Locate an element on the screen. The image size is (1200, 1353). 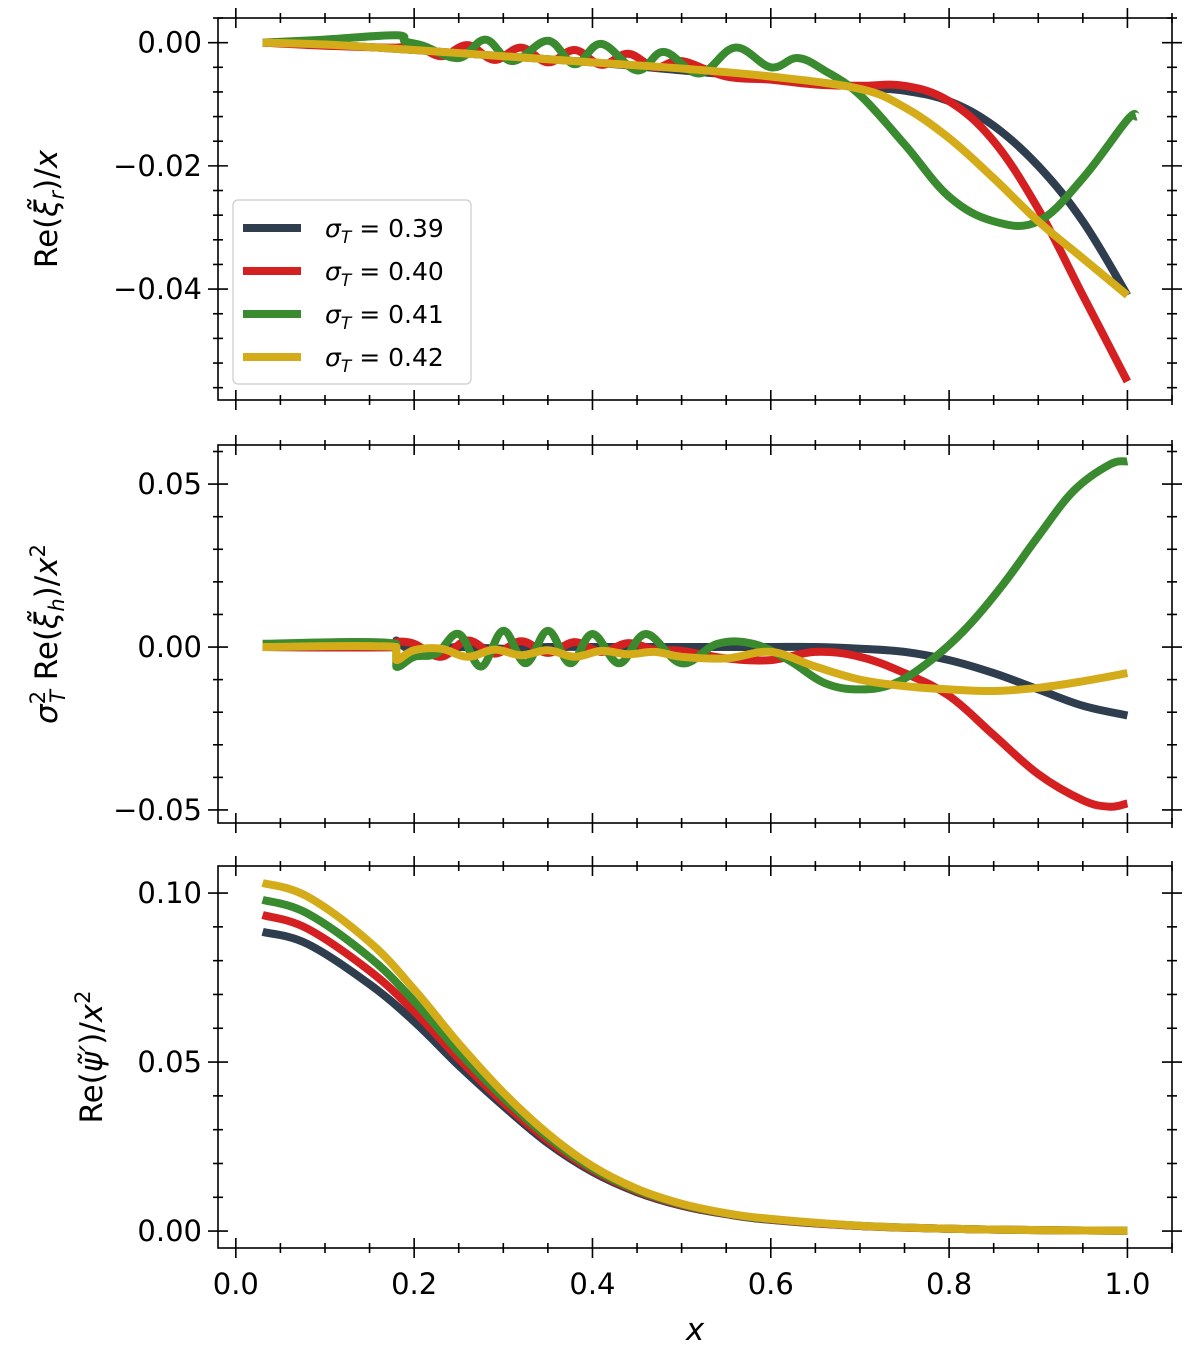
legend: σT = 0.39 σT = 0.40 σT = 0.41 σT = 0.42 is located at coordinates (352, 292).